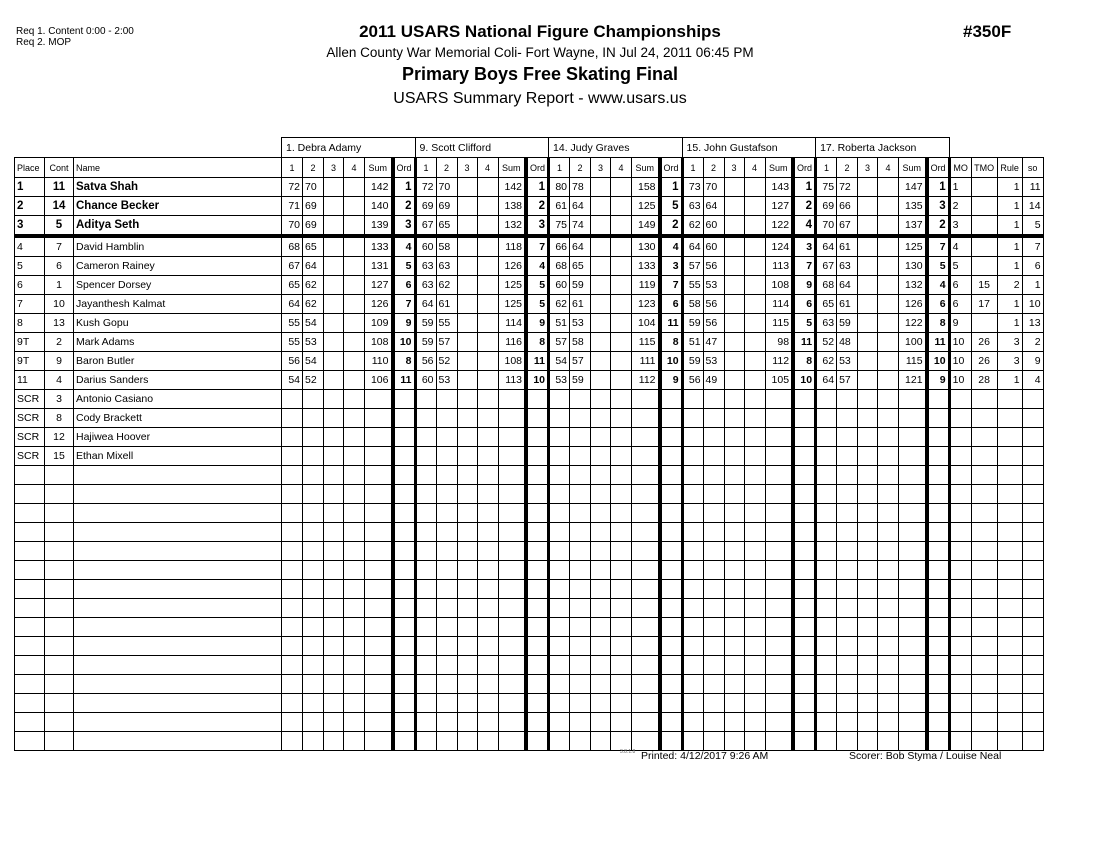 The width and height of the screenshot is (1100, 850). What do you see at coordinates (559, 226) in the screenshot?
I see `score-1: 75` at bounding box center [559, 226].